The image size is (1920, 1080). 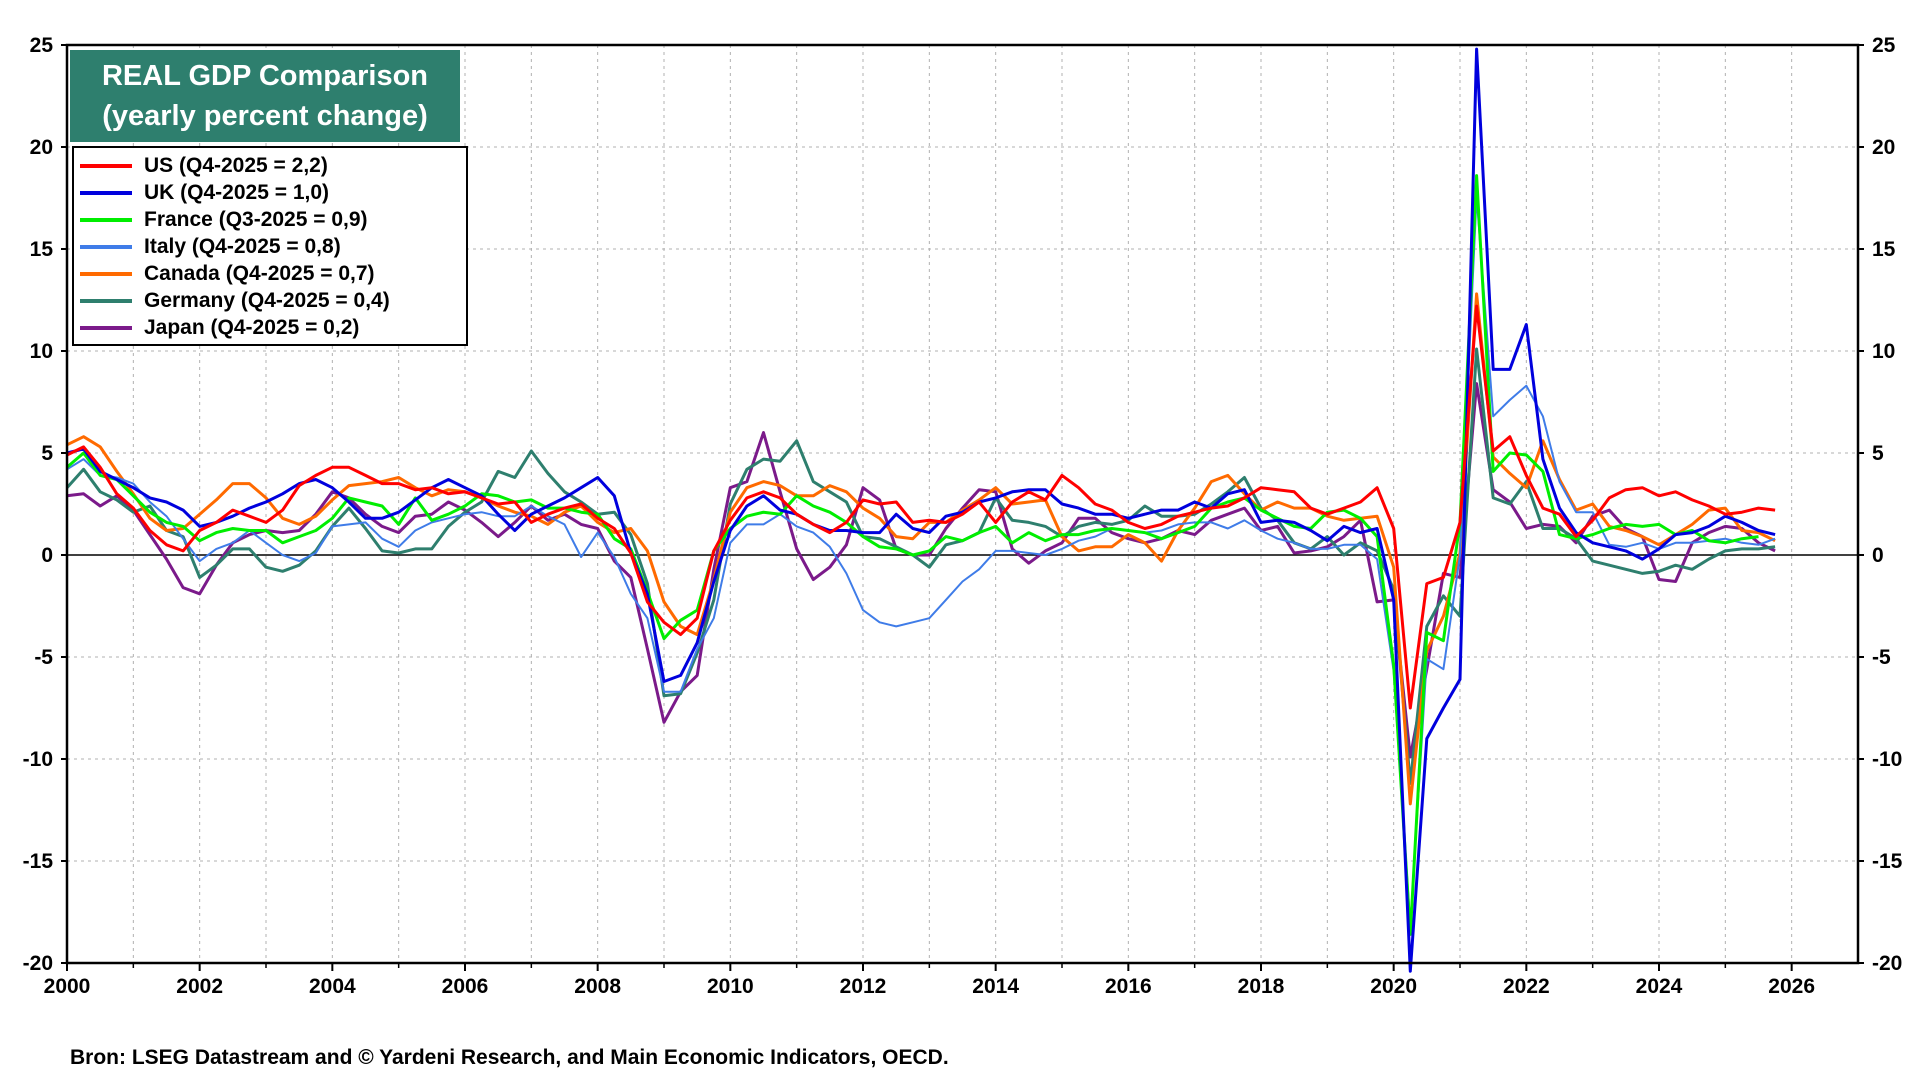 I want to click on y-tick-label-right: -15, so click(x=1887, y=861).